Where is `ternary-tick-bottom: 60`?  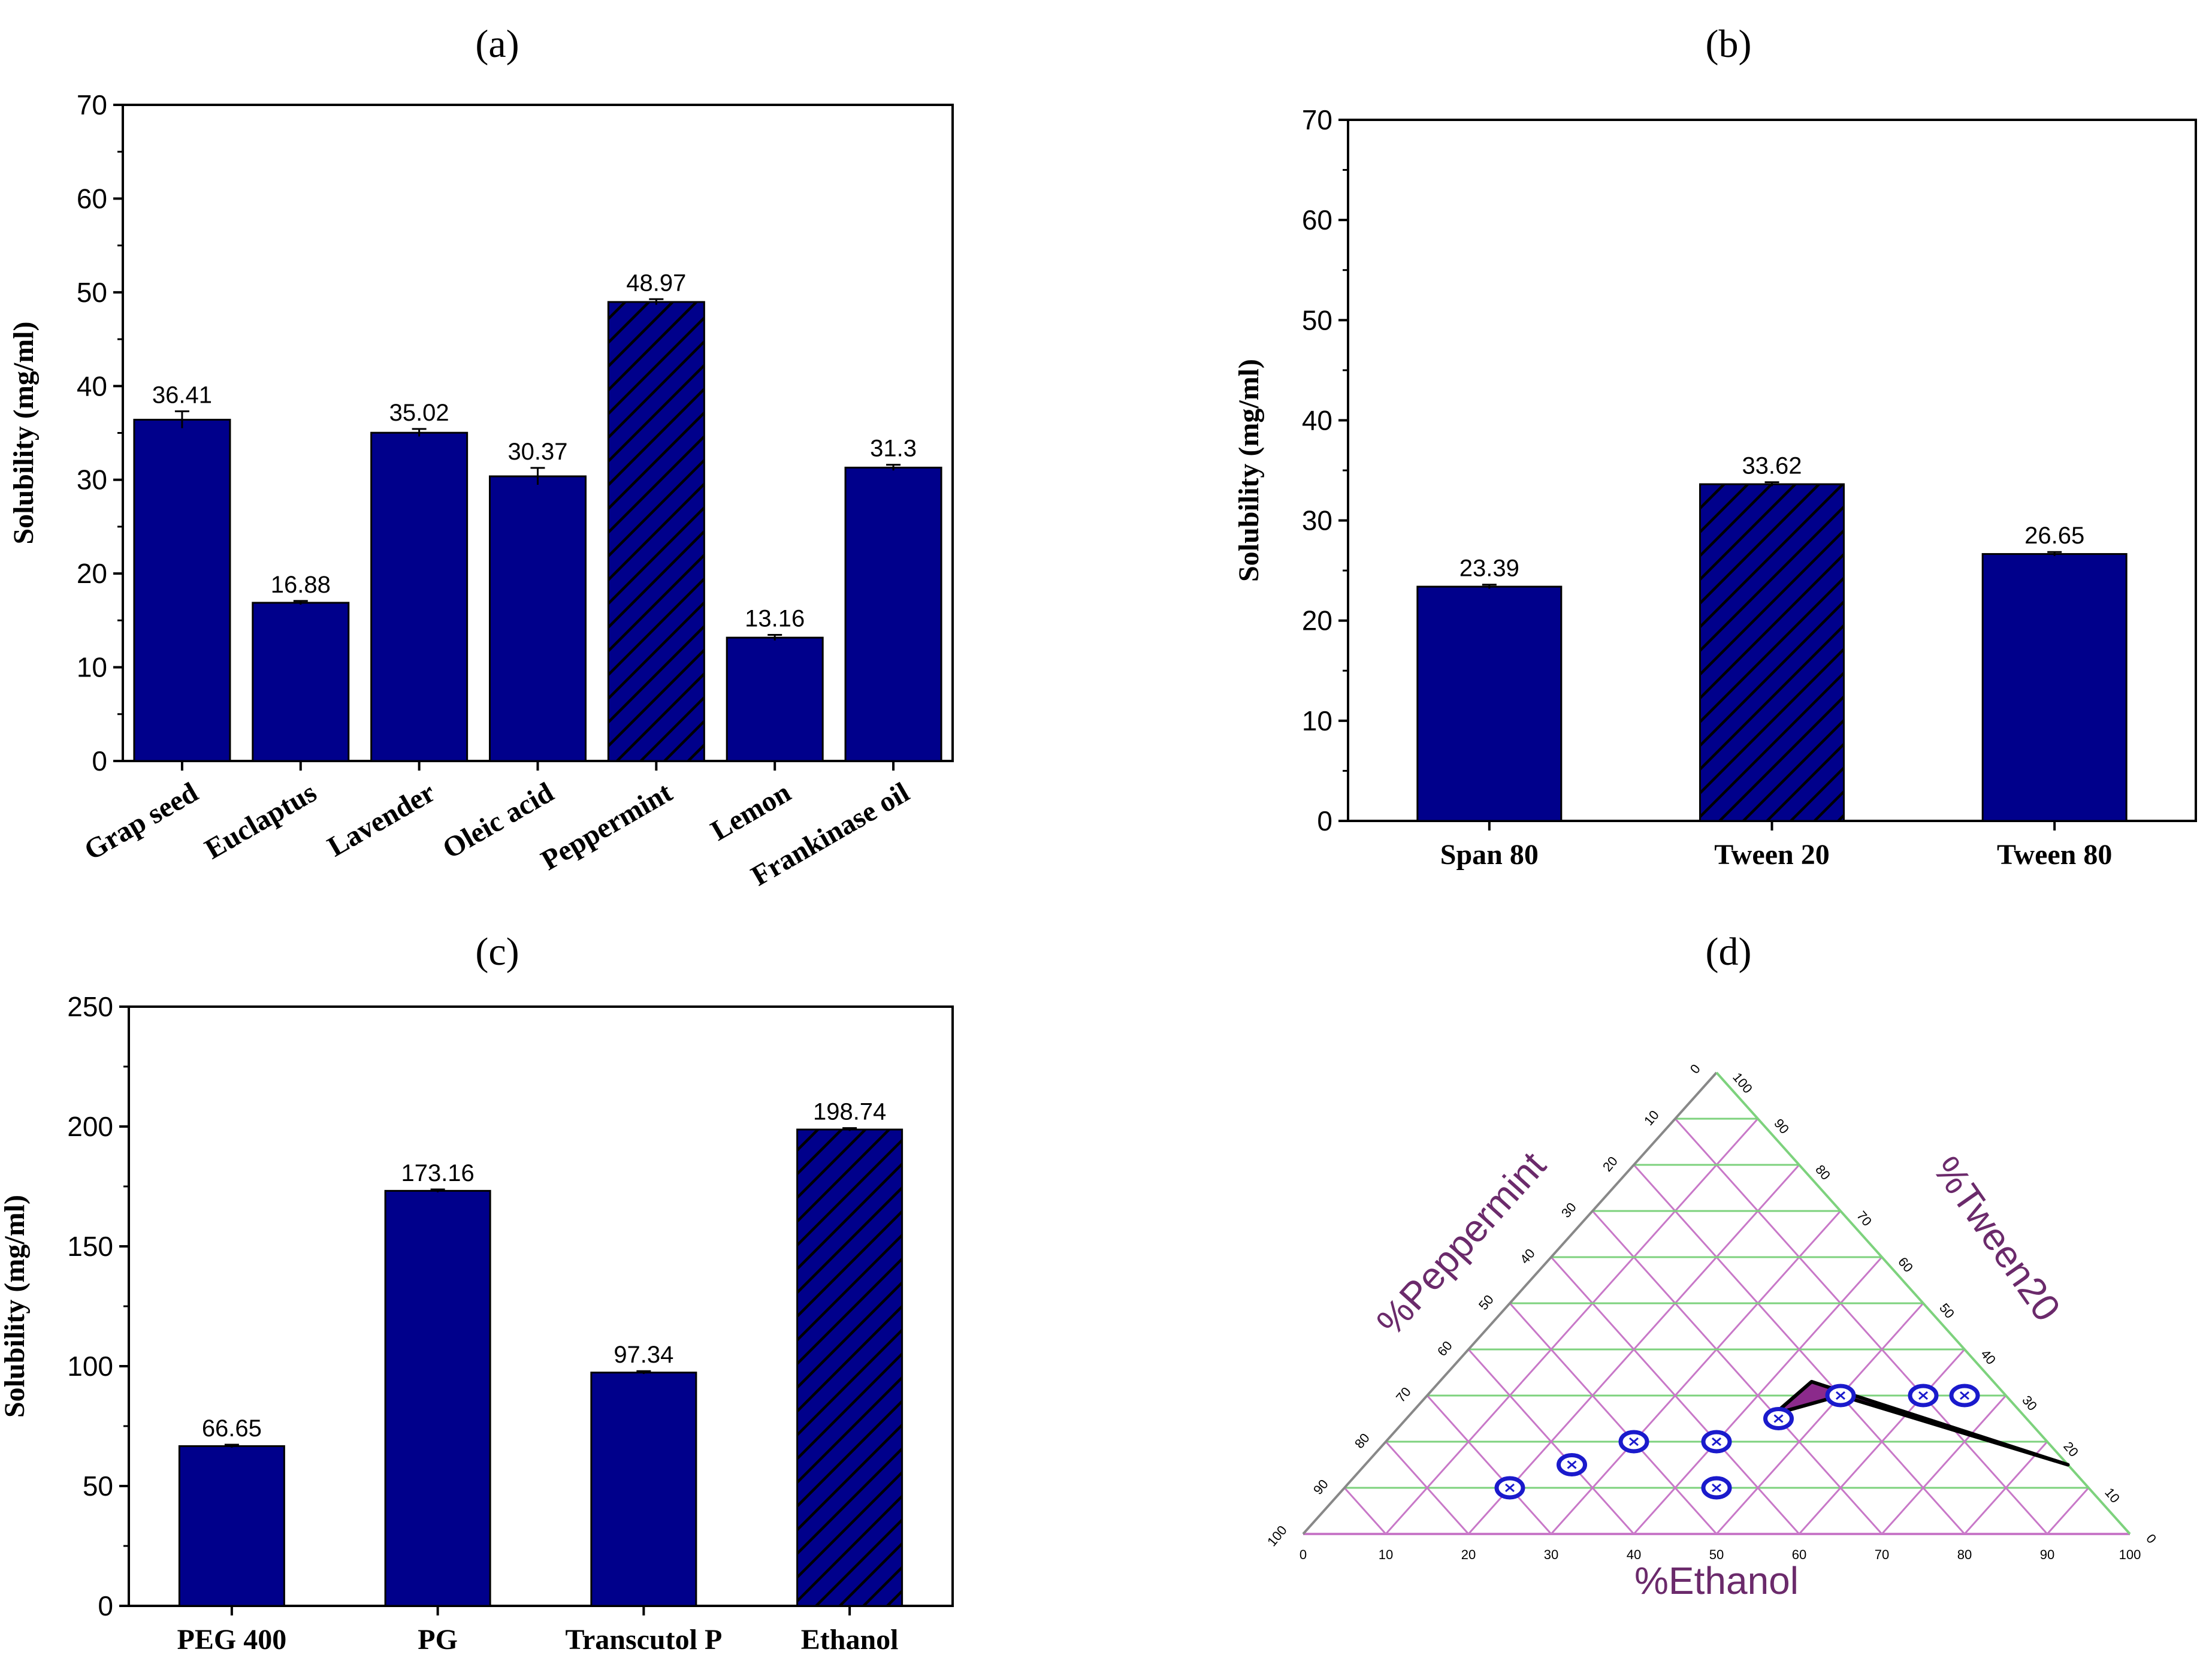
ternary-tick-bottom: 60 is located at coordinates (1799, 1554).